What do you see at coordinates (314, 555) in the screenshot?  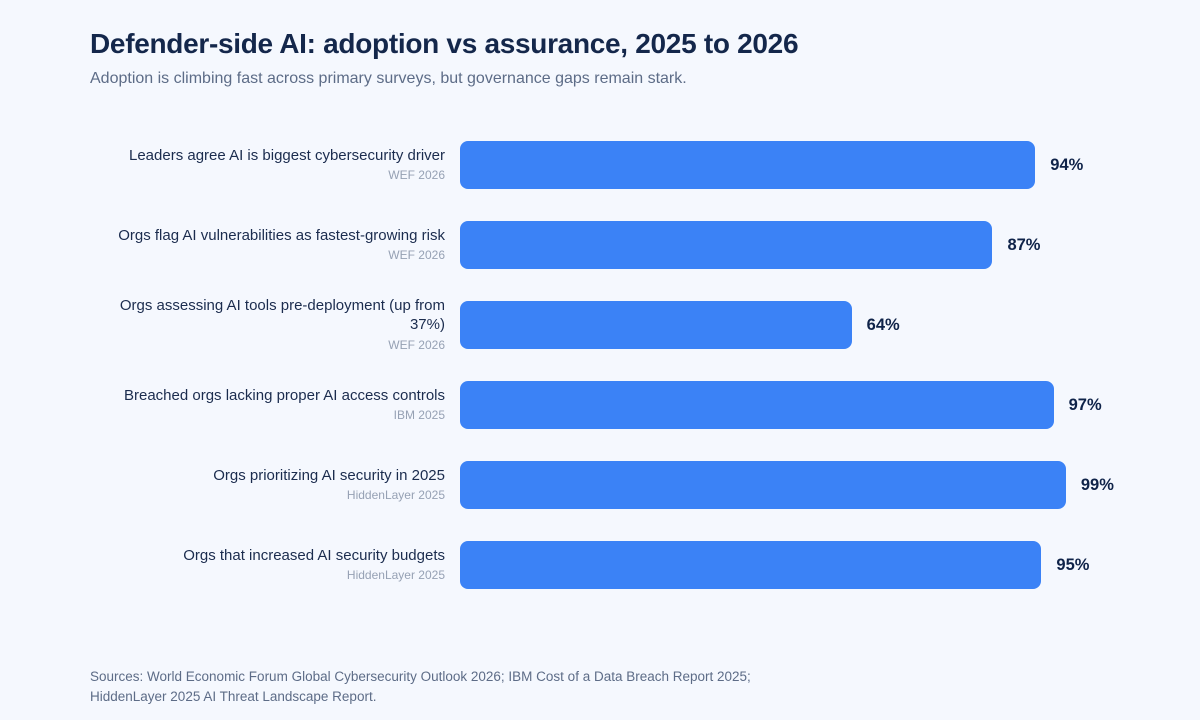 I see `row-label: Orgs that increased AI security budgets` at bounding box center [314, 555].